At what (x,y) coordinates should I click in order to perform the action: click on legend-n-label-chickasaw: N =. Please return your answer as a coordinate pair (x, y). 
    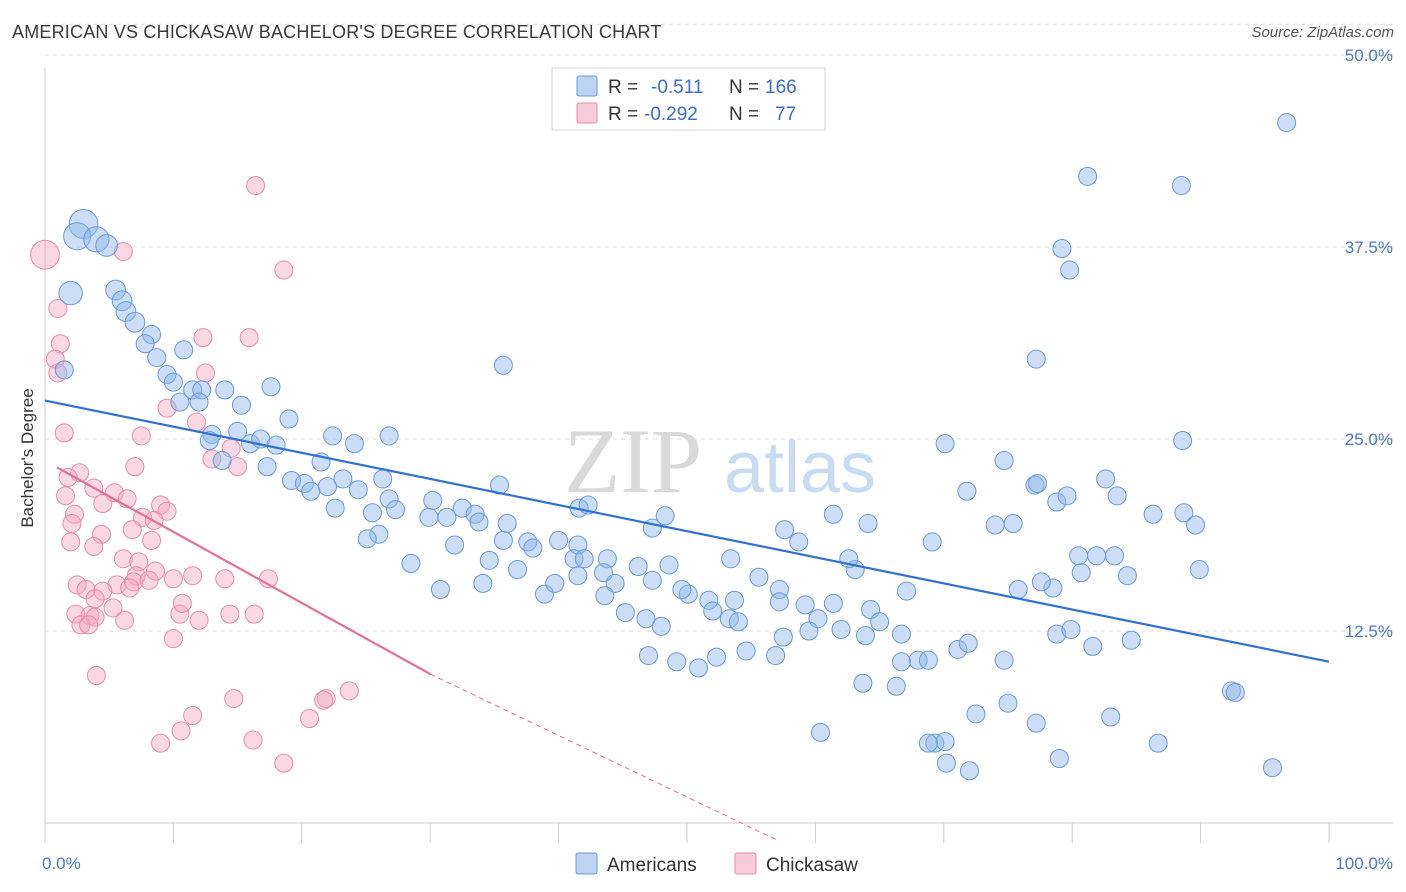
    Looking at the image, I should click on (744, 114).